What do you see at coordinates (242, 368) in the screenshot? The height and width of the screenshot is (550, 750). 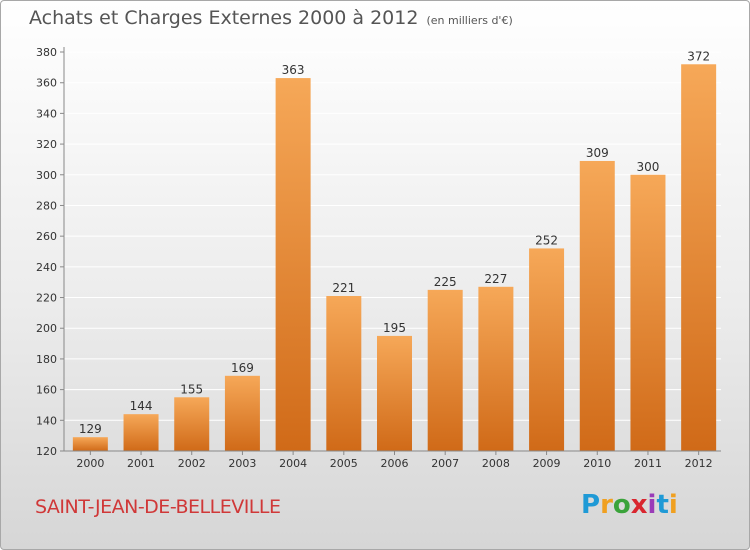 I see `value-label: 169` at bounding box center [242, 368].